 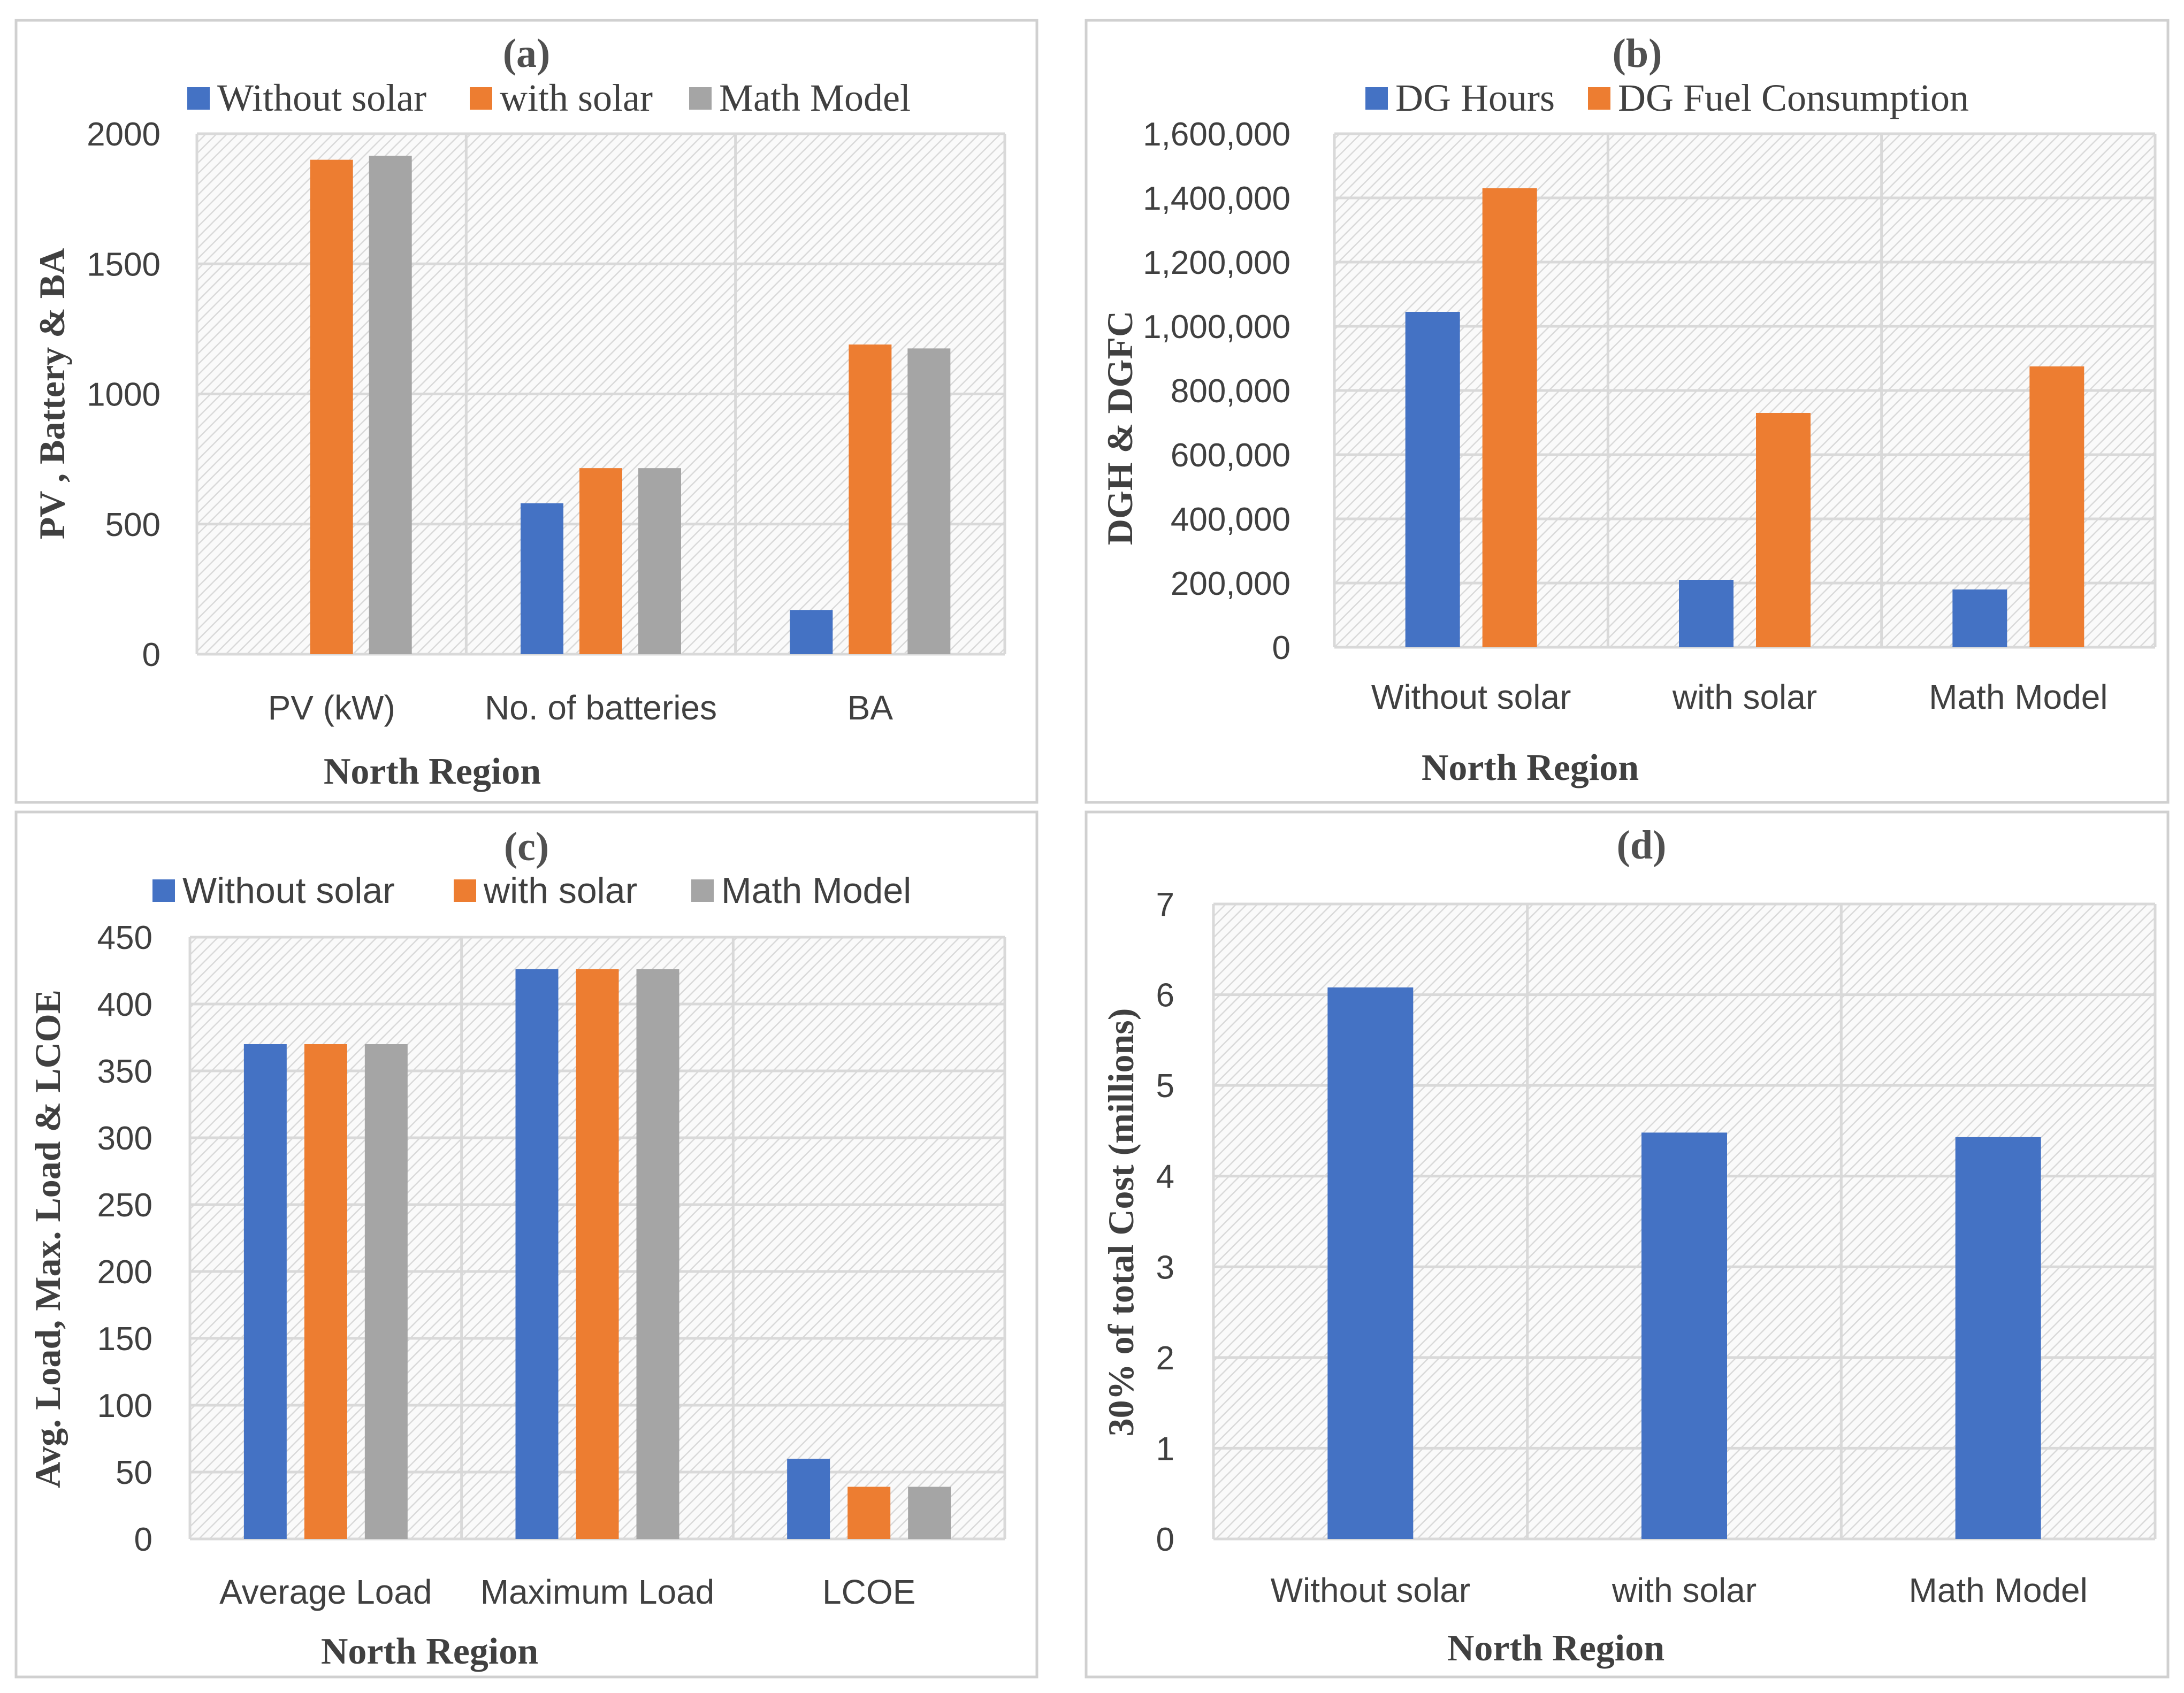 What do you see at coordinates (1230, 519) in the screenshot?
I see `y-tick-label: 400,000` at bounding box center [1230, 519].